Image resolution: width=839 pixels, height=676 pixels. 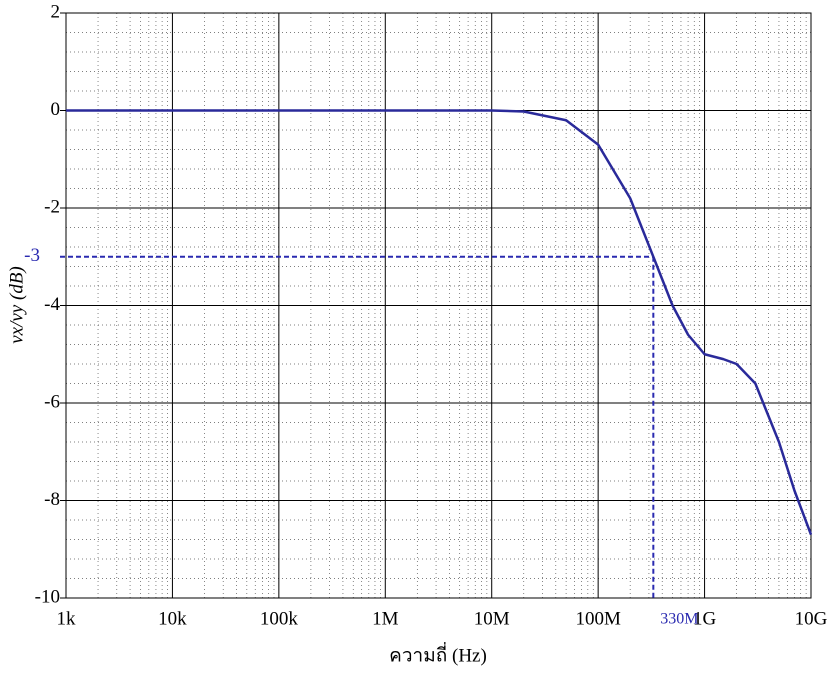 I want to click on y-tick-label: 0, so click(x=56, y=109).